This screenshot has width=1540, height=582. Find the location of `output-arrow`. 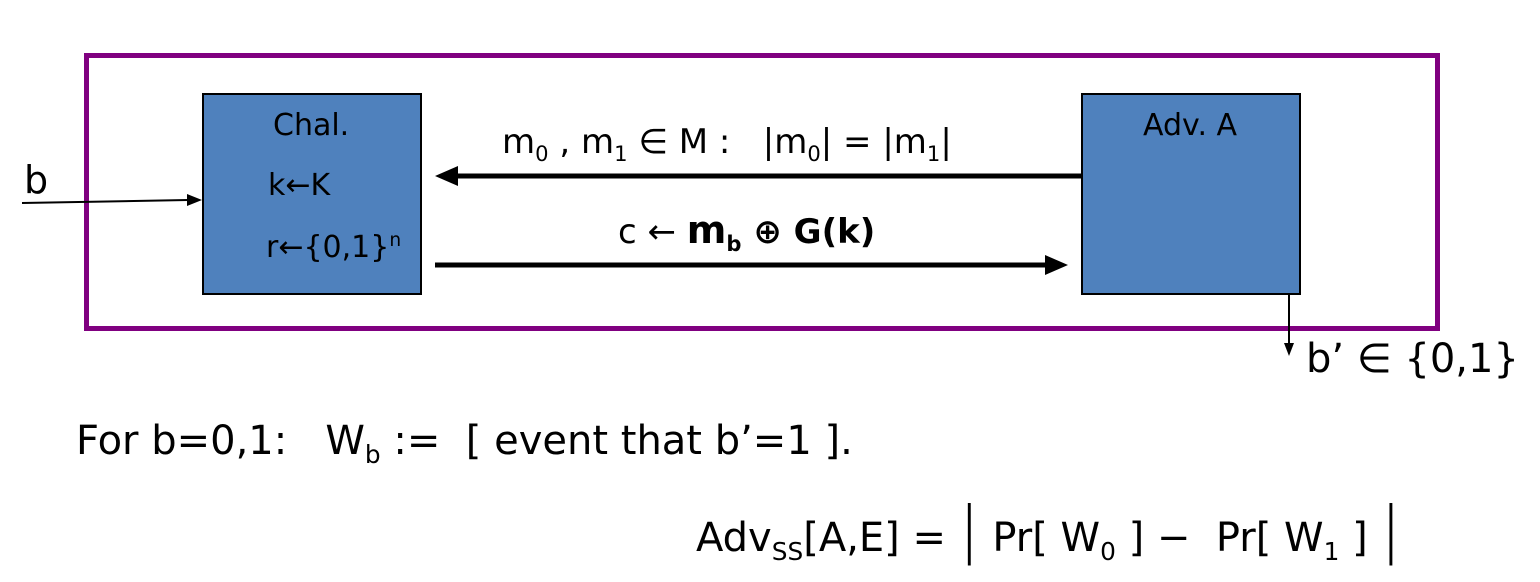

output-arrow is located at coordinates (1289, 325).